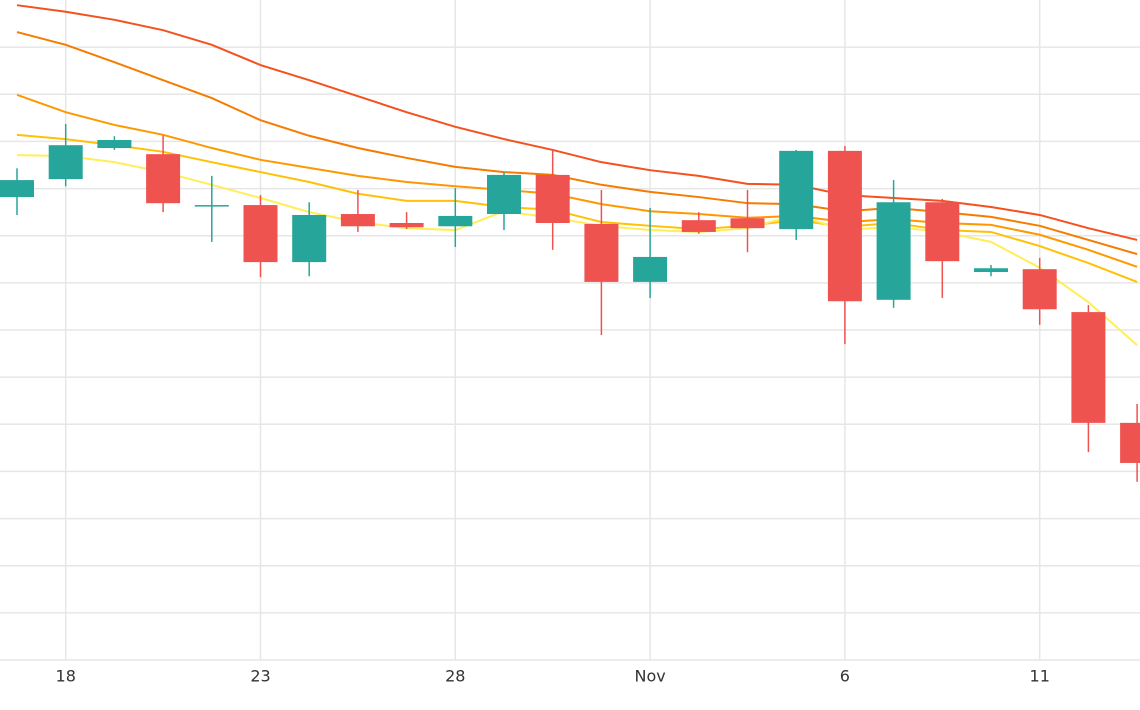 This screenshot has height=710, width=1140. What do you see at coordinates (845, 676) in the screenshot?
I see `x-tick-label: 6` at bounding box center [845, 676].